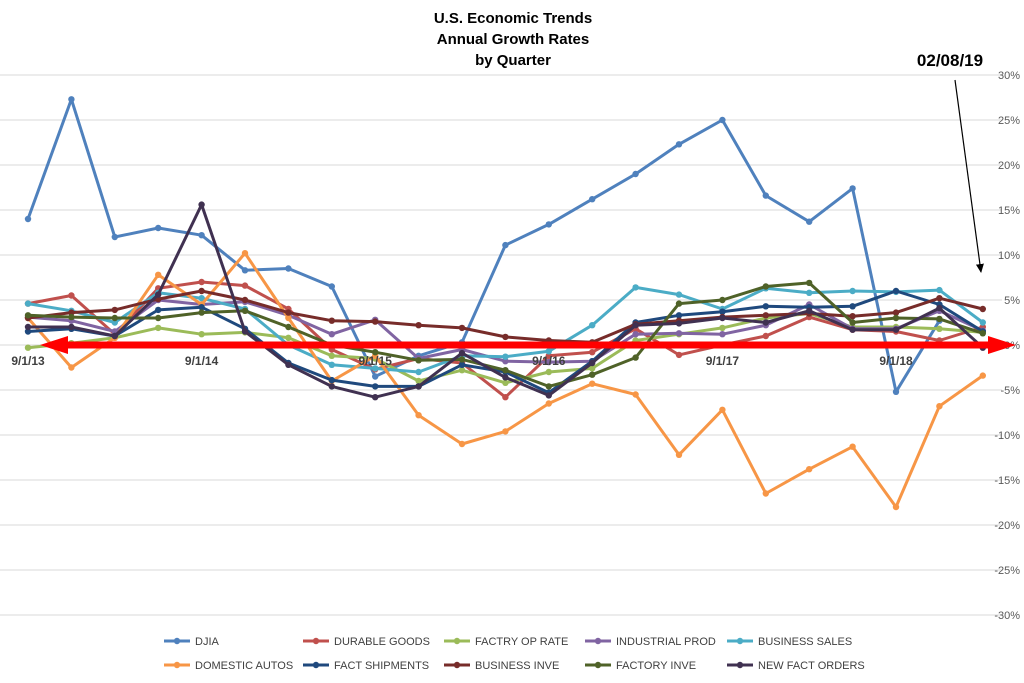 This screenshot has width=1024, height=683. Describe the element at coordinates (1009, 256) in the screenshot. I see `y-tick-label: 10%` at that location.